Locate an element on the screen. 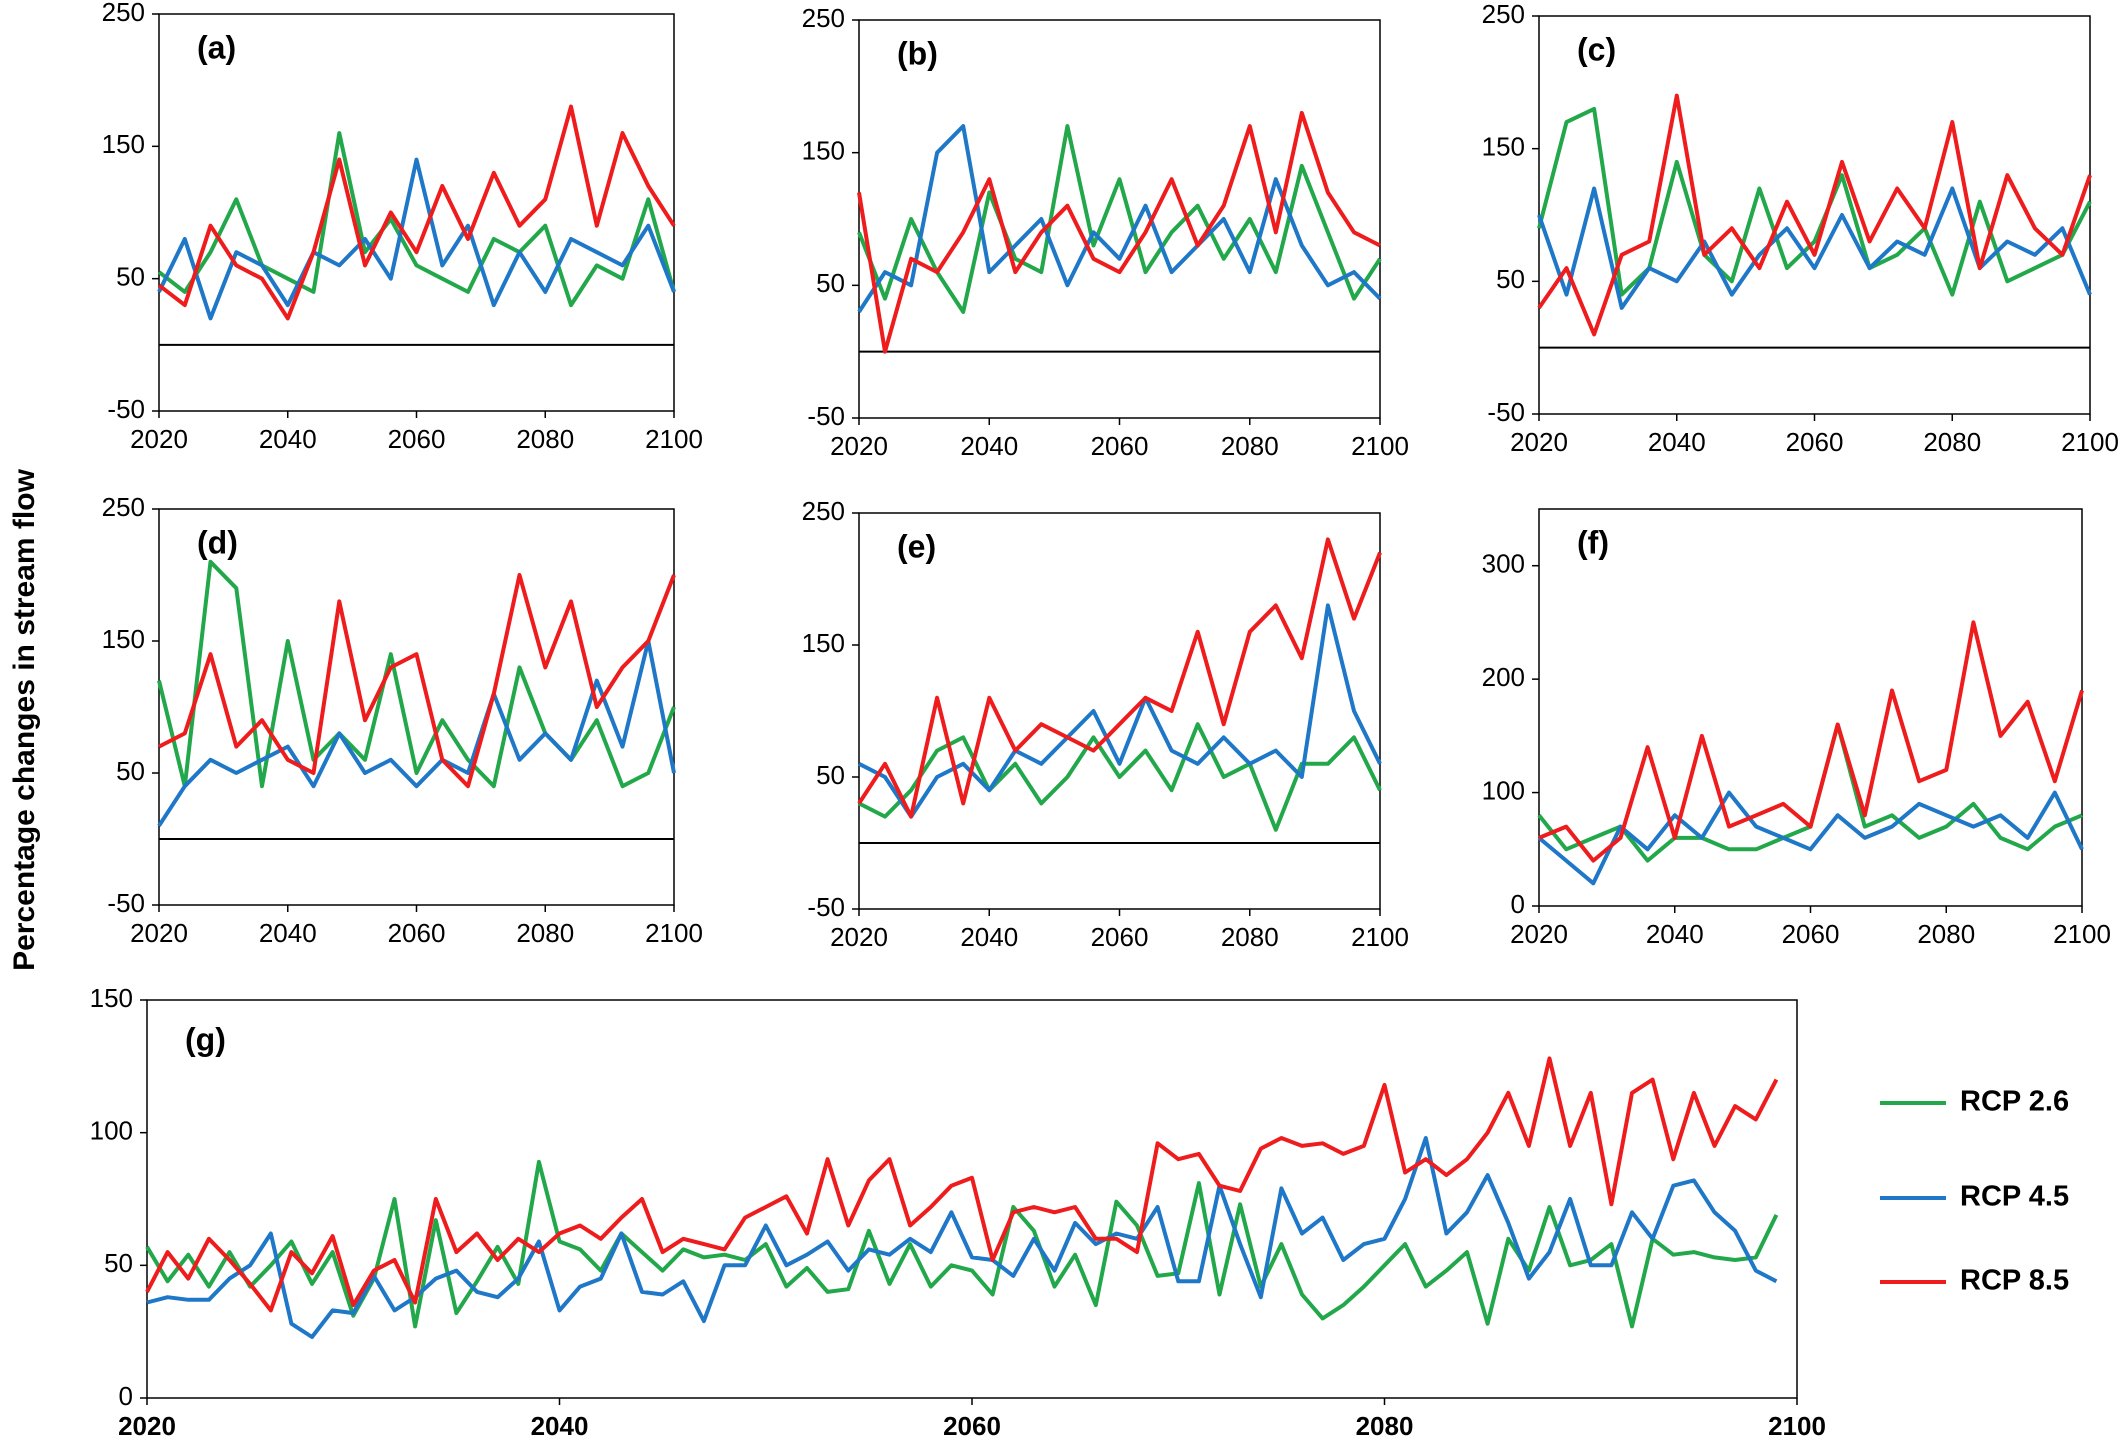  legend-label: RCP 4.5 is located at coordinates (2014, 1197).